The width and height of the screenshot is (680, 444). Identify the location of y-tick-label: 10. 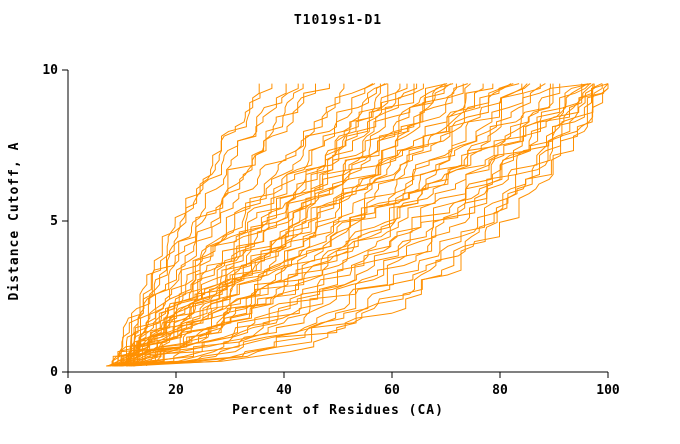
(50, 70).